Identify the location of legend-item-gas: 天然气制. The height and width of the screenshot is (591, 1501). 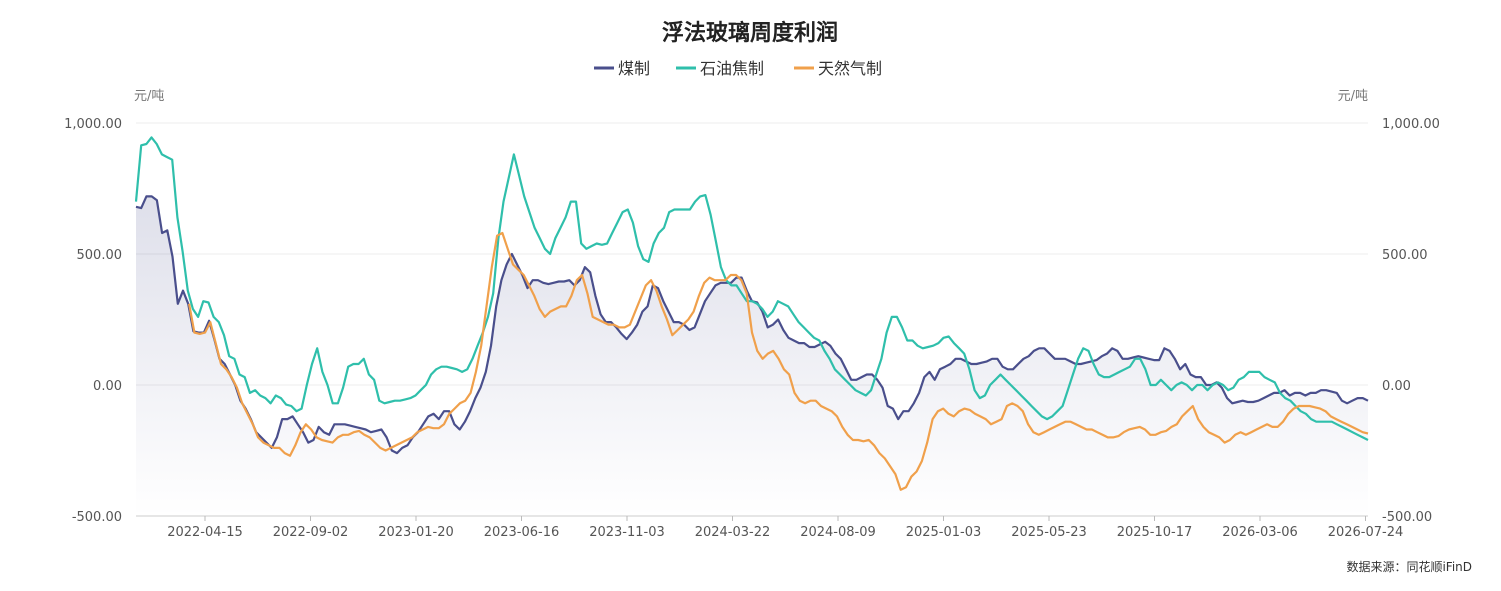
(838, 68).